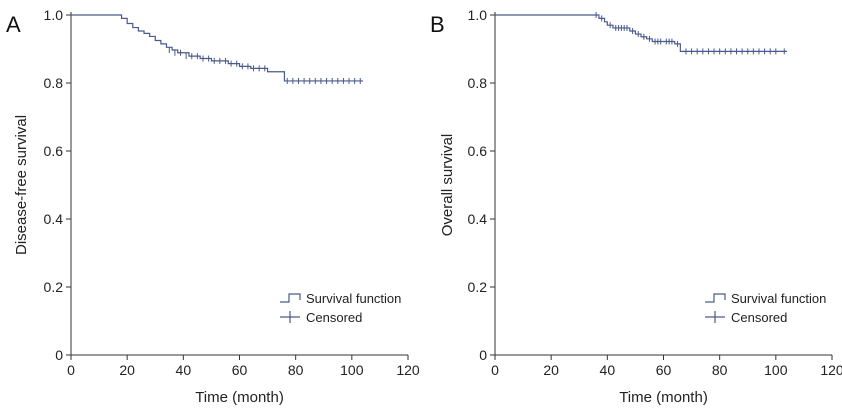 The image size is (842, 409). I want to click on y-axis-title: Disease-free survival, so click(21, 185).